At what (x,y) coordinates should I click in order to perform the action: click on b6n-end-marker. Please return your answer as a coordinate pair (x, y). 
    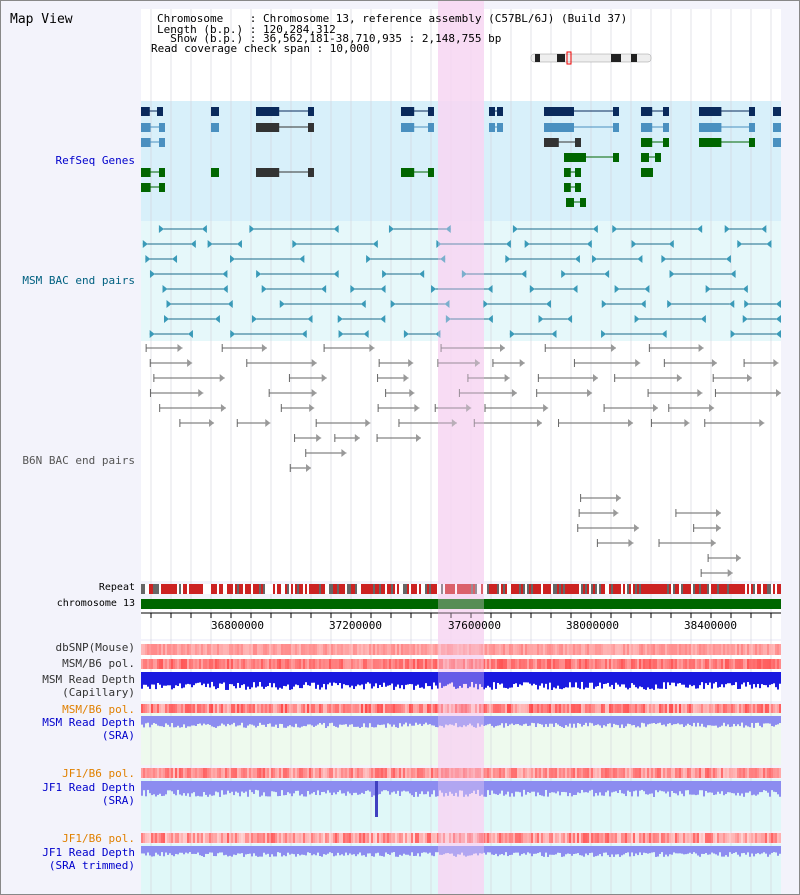
    Looking at the image, I should click on (180, 348).